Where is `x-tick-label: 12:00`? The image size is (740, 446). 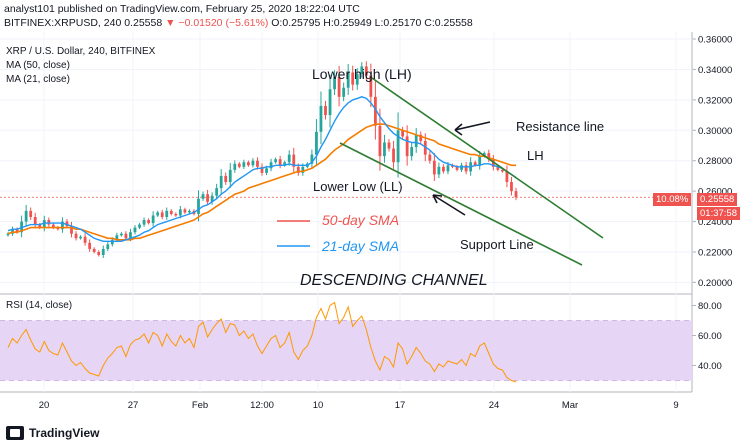
x-tick-label: 12:00 is located at coordinates (262, 405).